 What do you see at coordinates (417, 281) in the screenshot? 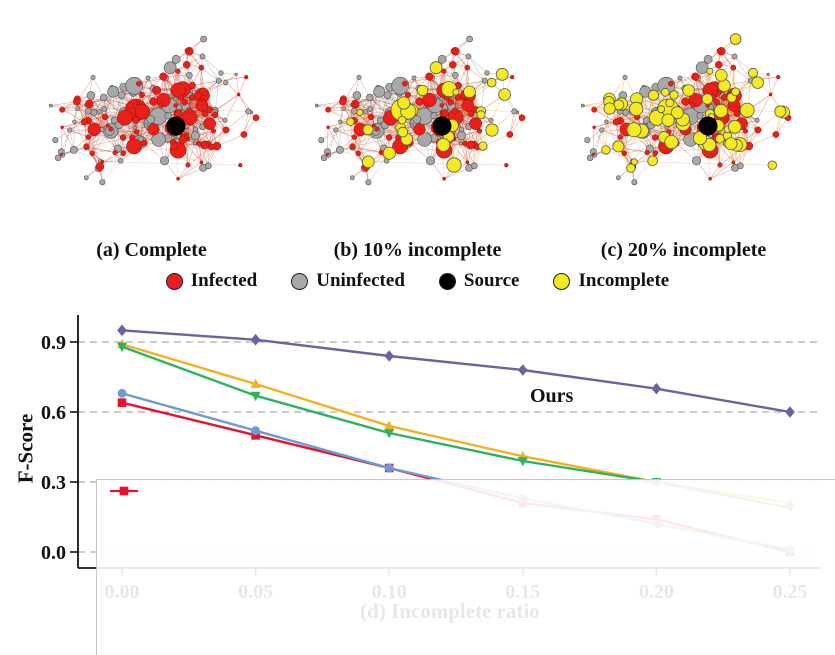
I see `node-legend: Infected Uninfected Source Incomplete` at bounding box center [417, 281].